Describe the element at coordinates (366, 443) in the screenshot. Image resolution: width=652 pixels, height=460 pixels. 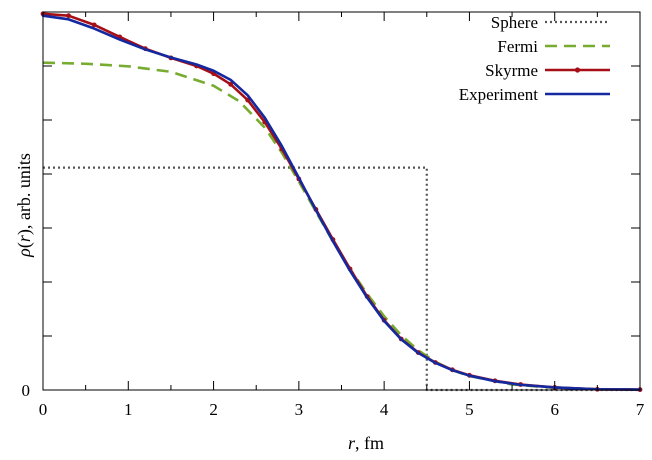
I see `x-axis-label: r, fm` at that location.